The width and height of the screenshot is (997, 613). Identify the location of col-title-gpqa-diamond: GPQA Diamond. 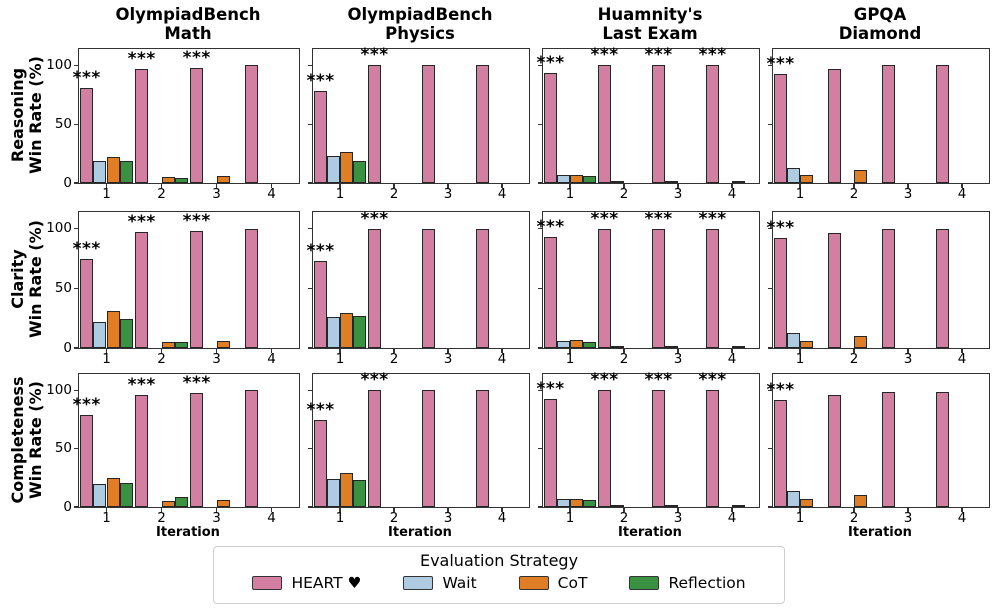
(880, 24).